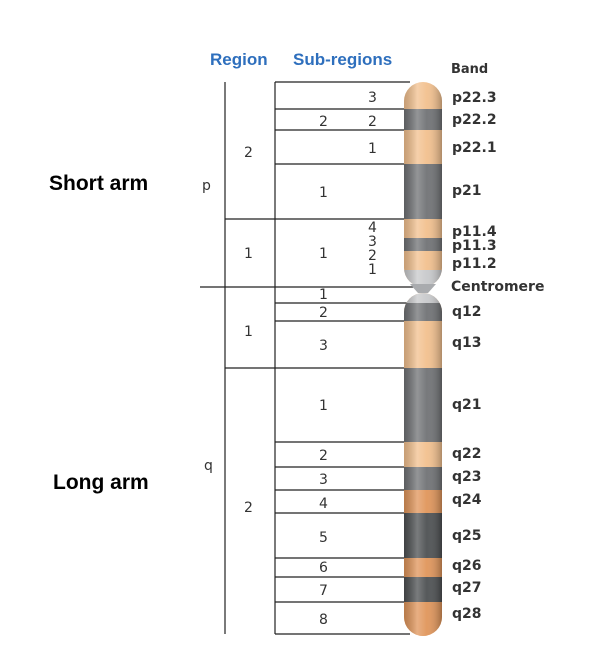 This screenshot has height=670, width=596. What do you see at coordinates (467, 588) in the screenshot?
I see `band-label: q27` at bounding box center [467, 588].